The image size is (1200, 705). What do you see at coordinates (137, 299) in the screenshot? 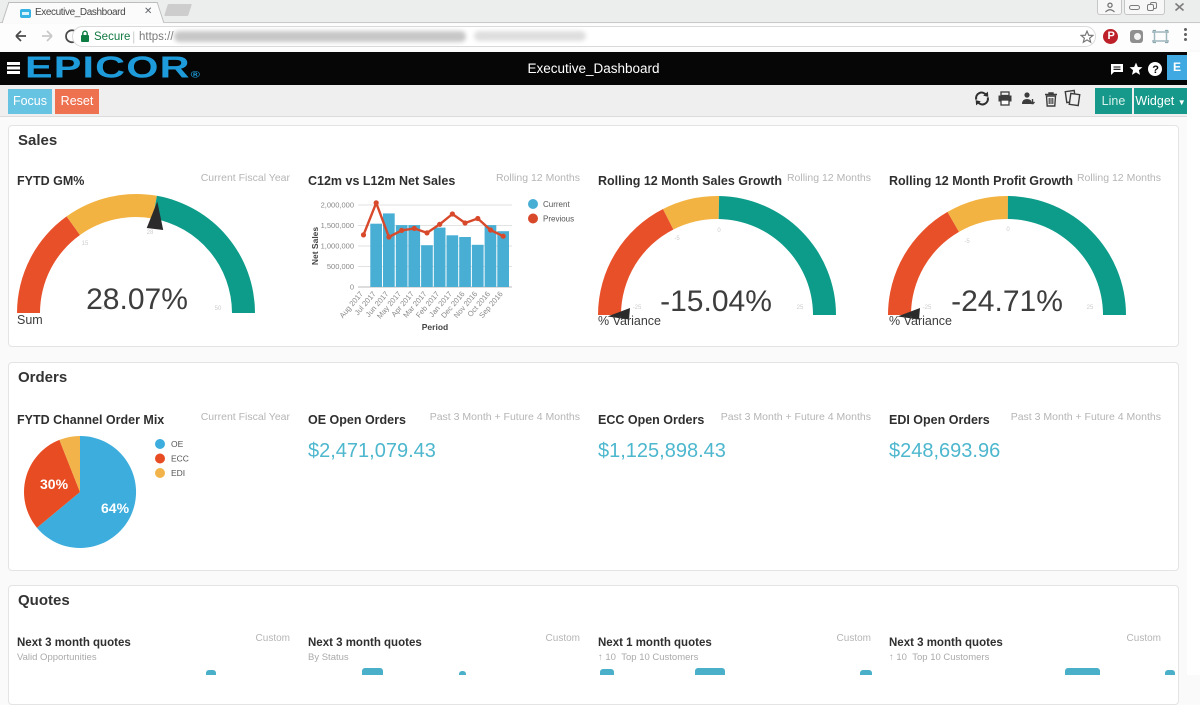
I see `svg-text: 28.07%` at bounding box center [137, 299].